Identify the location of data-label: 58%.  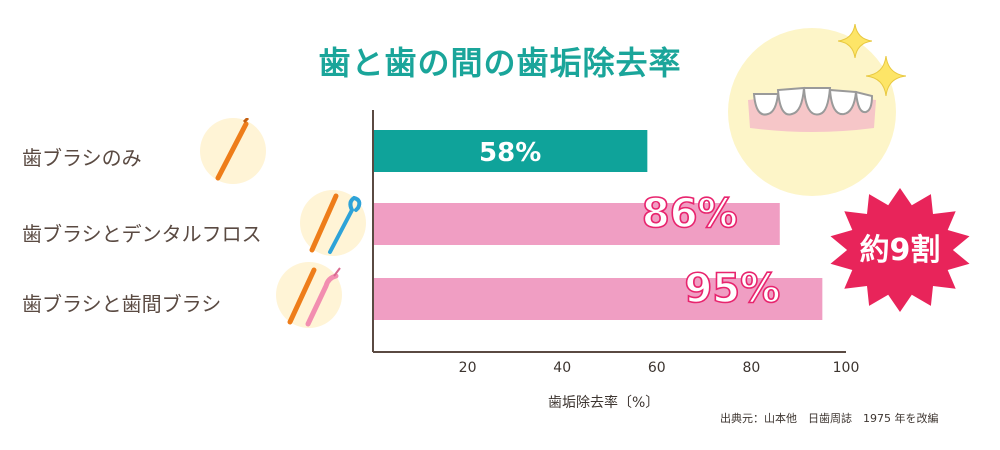
(510, 153).